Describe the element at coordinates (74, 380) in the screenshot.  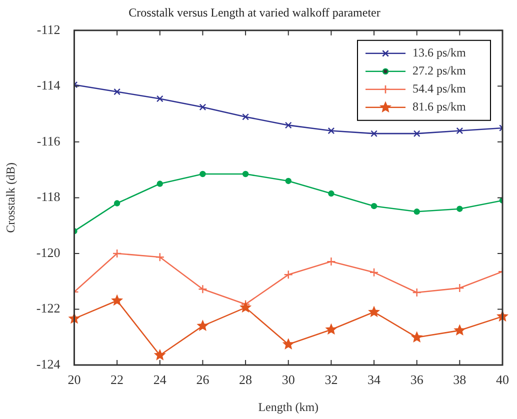
I see `x-tick-label: 20` at that location.